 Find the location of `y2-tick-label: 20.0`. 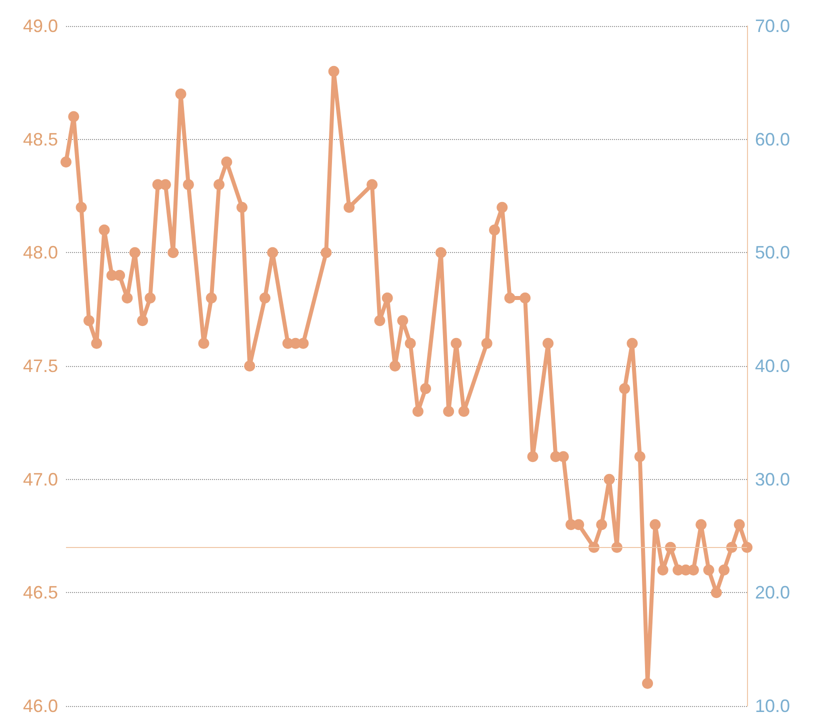

y2-tick-label: 20.0 is located at coordinates (772, 592).